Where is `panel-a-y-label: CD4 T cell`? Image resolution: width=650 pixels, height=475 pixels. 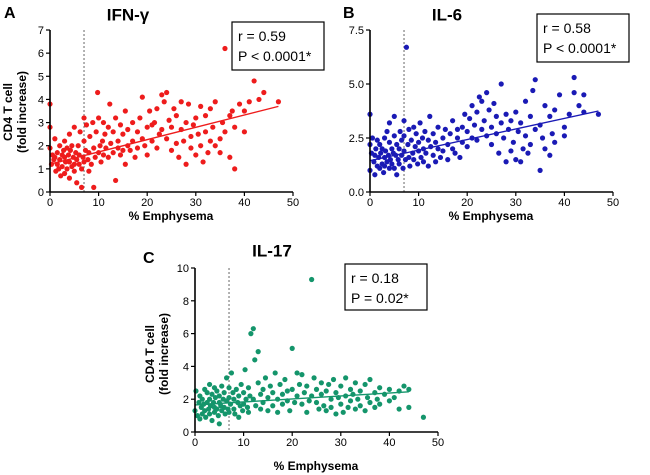
panel-a-y-label: CD4 T cell is located at coordinates (8, 112).